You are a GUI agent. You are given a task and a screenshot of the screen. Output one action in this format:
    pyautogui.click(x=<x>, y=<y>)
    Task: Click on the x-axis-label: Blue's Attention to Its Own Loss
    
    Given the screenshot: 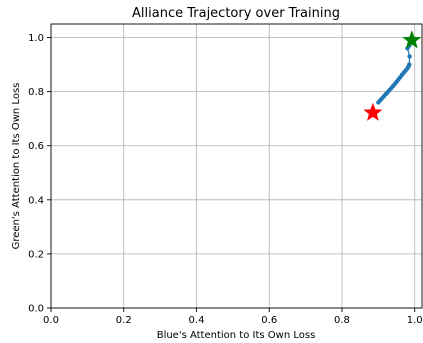 What is the action you would take?
    pyautogui.click(x=236, y=335)
    